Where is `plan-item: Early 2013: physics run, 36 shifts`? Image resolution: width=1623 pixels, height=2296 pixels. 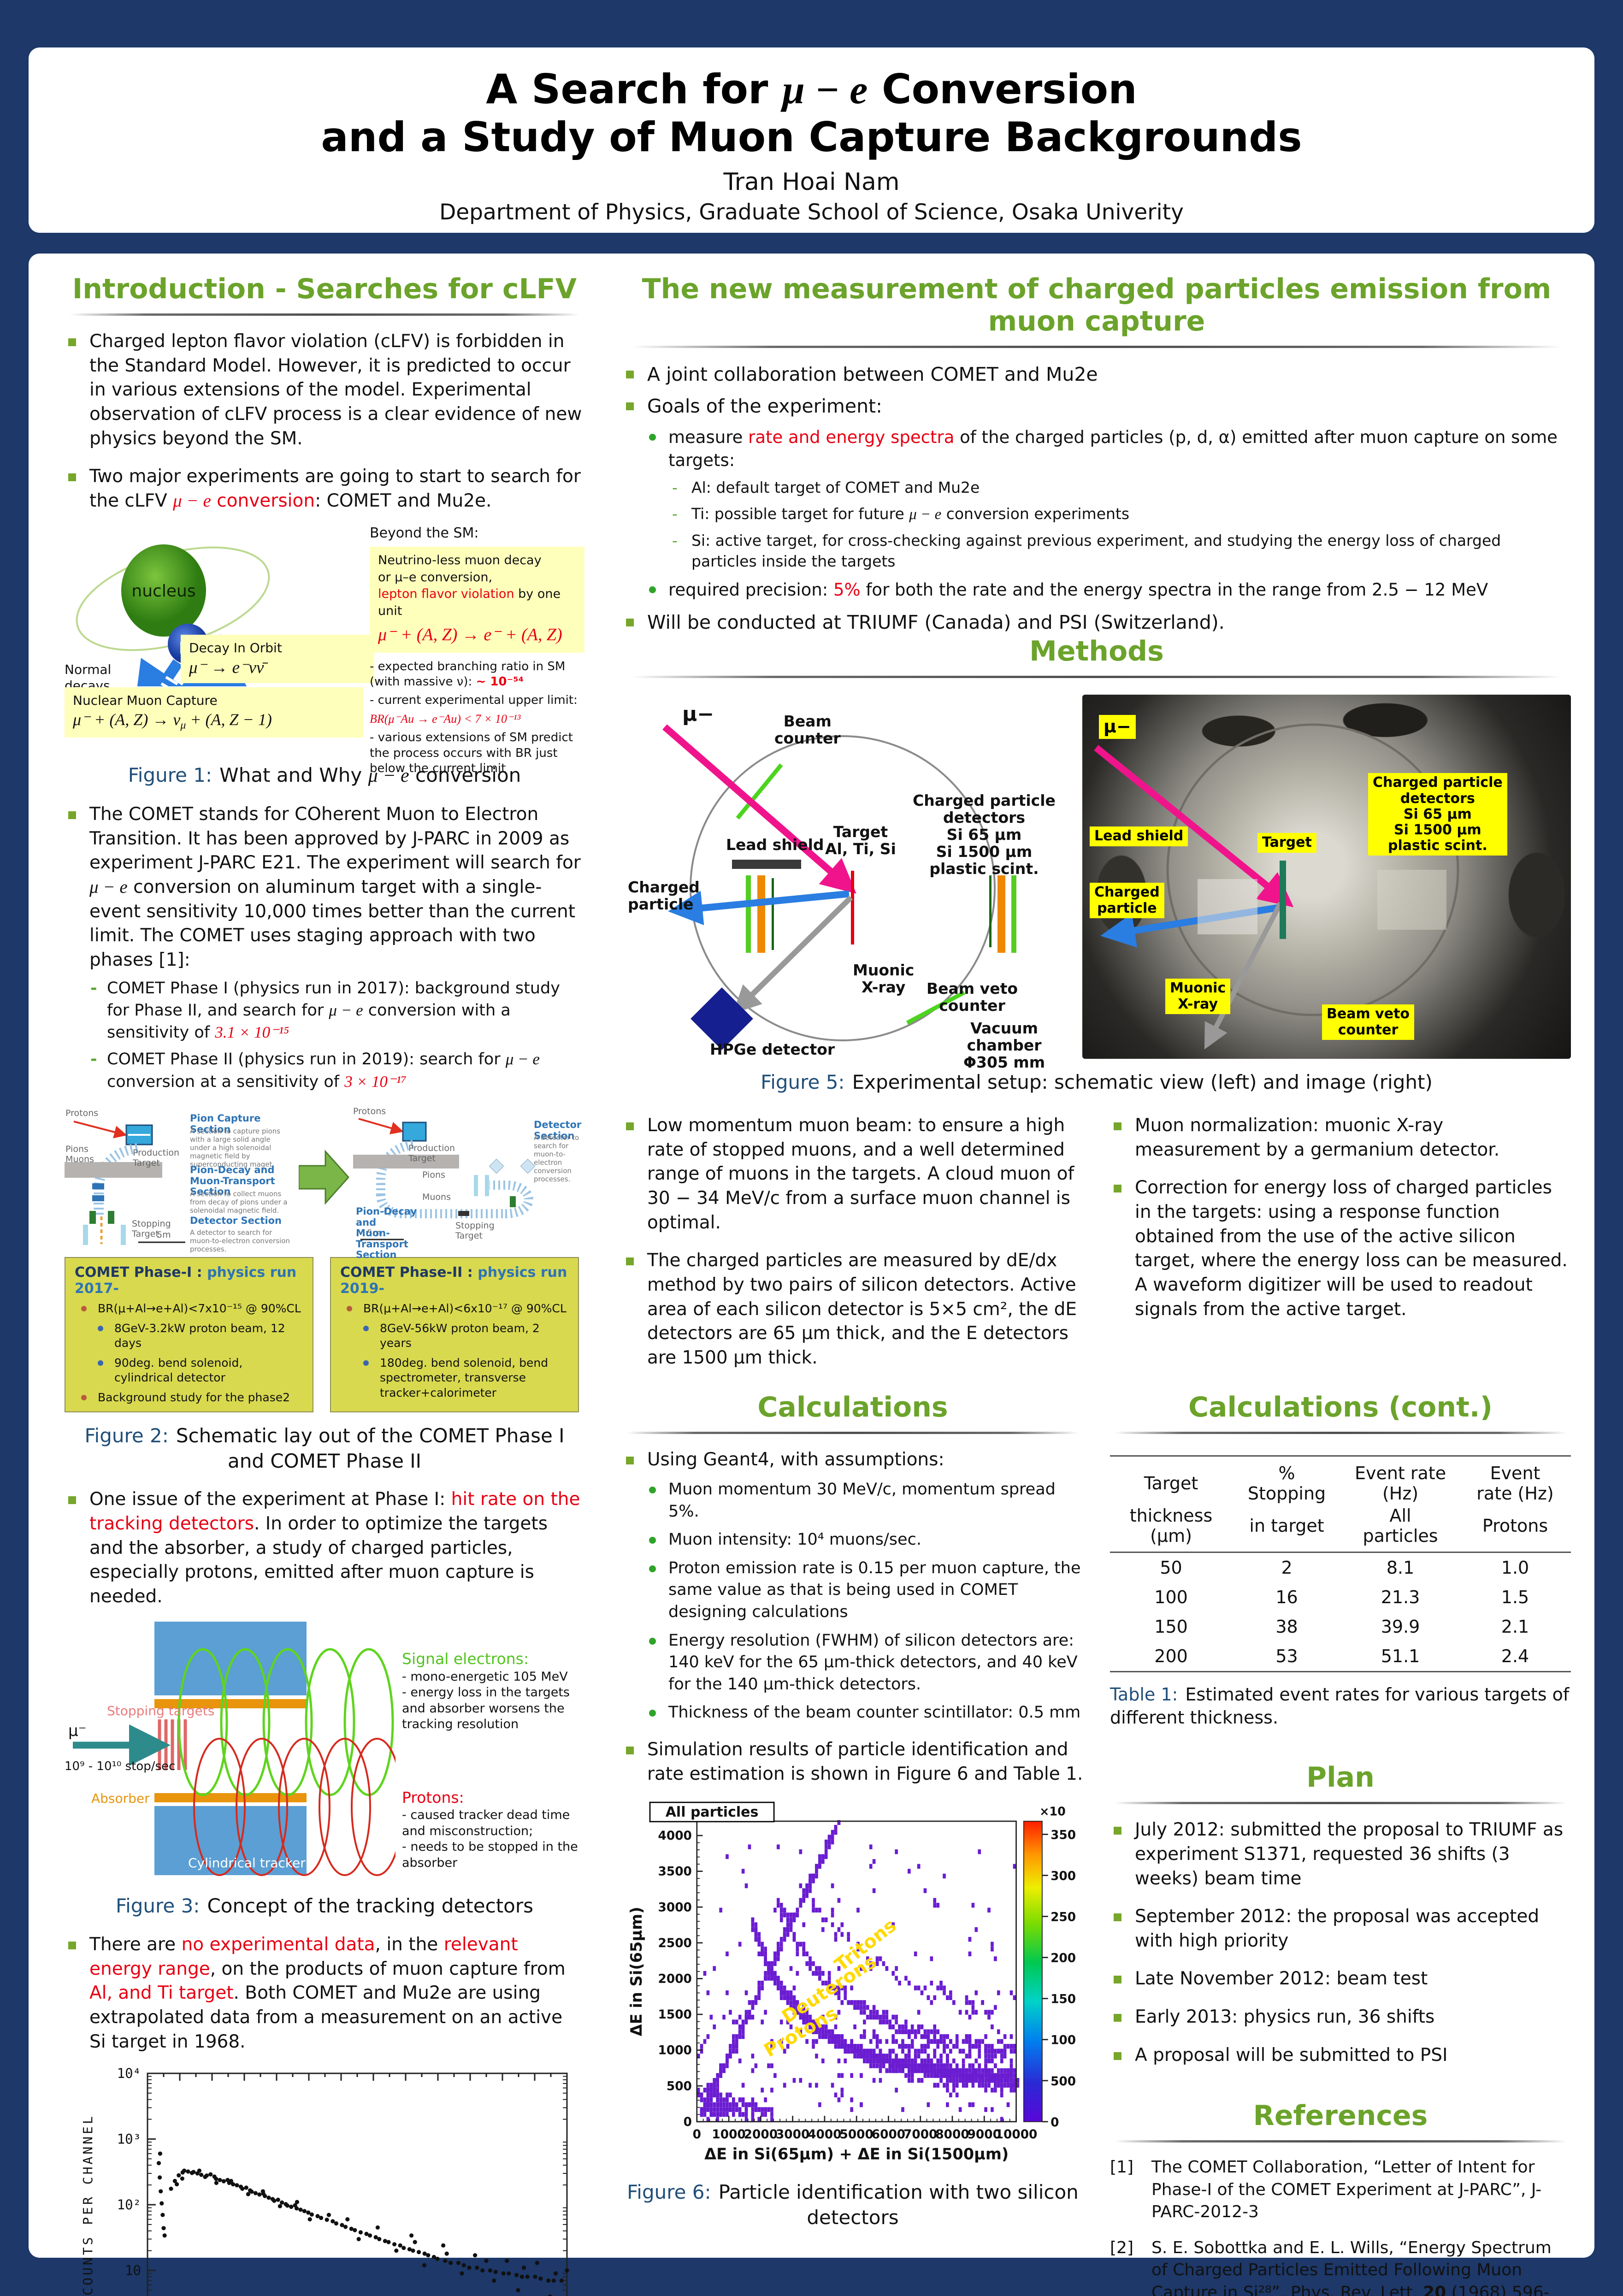
plan-item: Early 2013: physics run, 36 shifts is located at coordinates (1340, 2017).